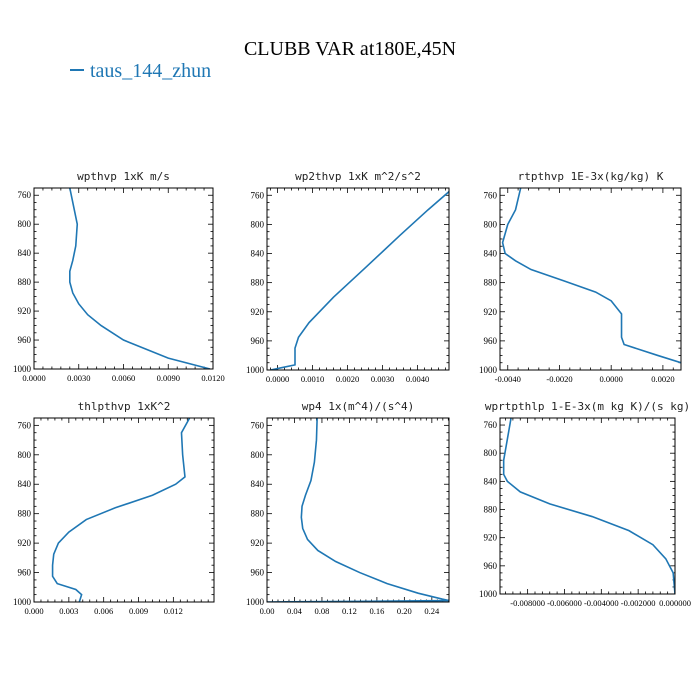  I want to click on panel-title: wprtpthlp 1-E-3x(m kg K)/(s kg), so click(587, 406).